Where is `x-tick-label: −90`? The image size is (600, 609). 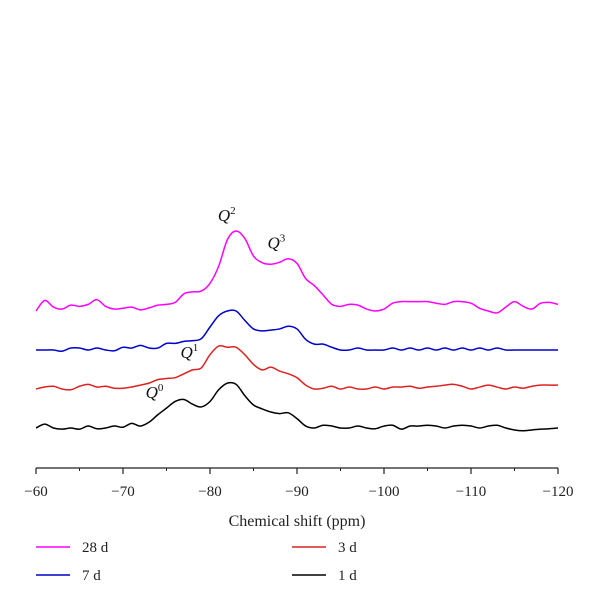
x-tick-label: −90 is located at coordinates (296, 492).